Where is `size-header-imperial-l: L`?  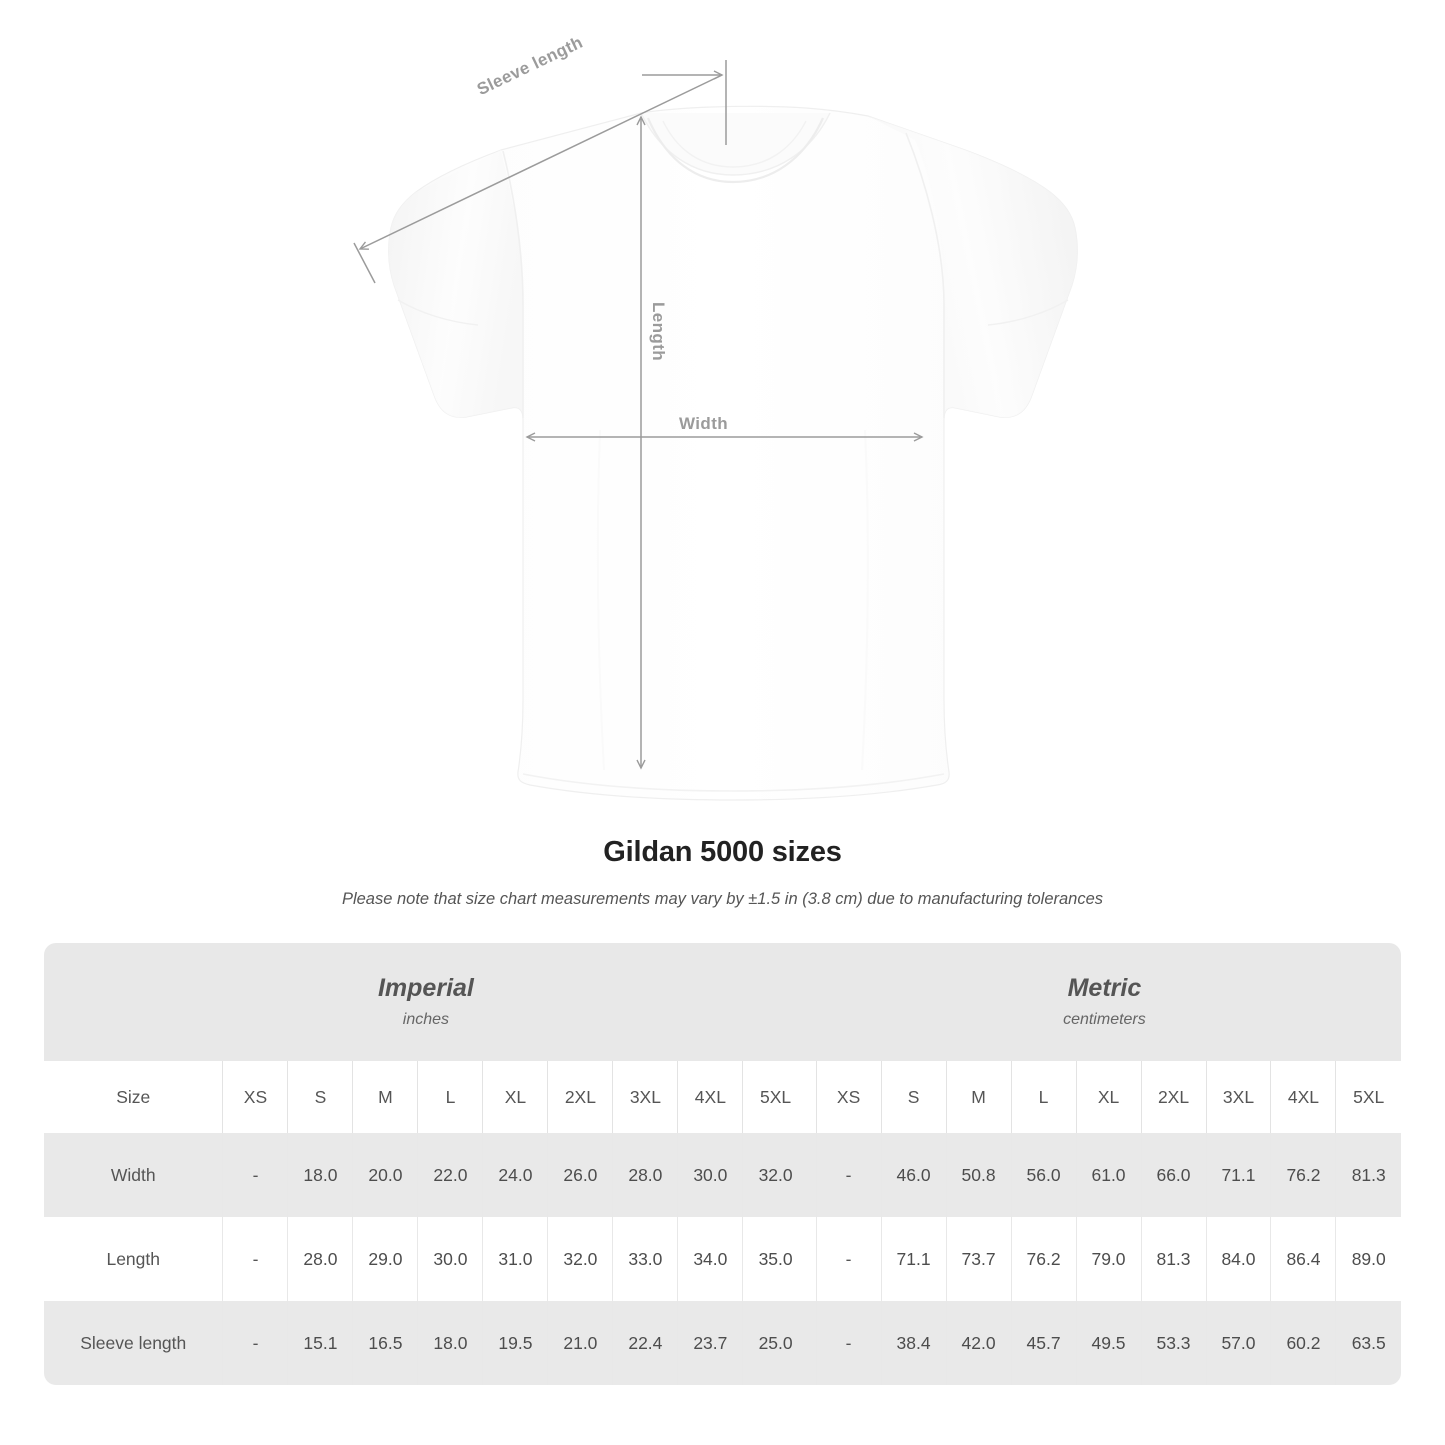
size-header-imperial-l: L is located at coordinates (450, 1097).